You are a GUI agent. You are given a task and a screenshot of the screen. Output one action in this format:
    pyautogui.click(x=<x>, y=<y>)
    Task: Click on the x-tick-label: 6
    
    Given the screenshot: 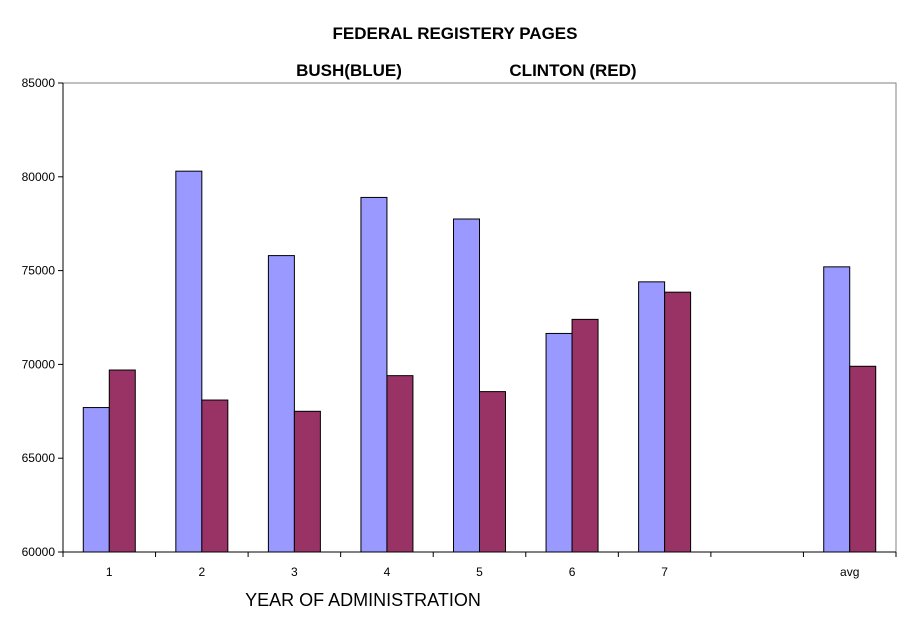 What is the action you would take?
    pyautogui.click(x=572, y=572)
    